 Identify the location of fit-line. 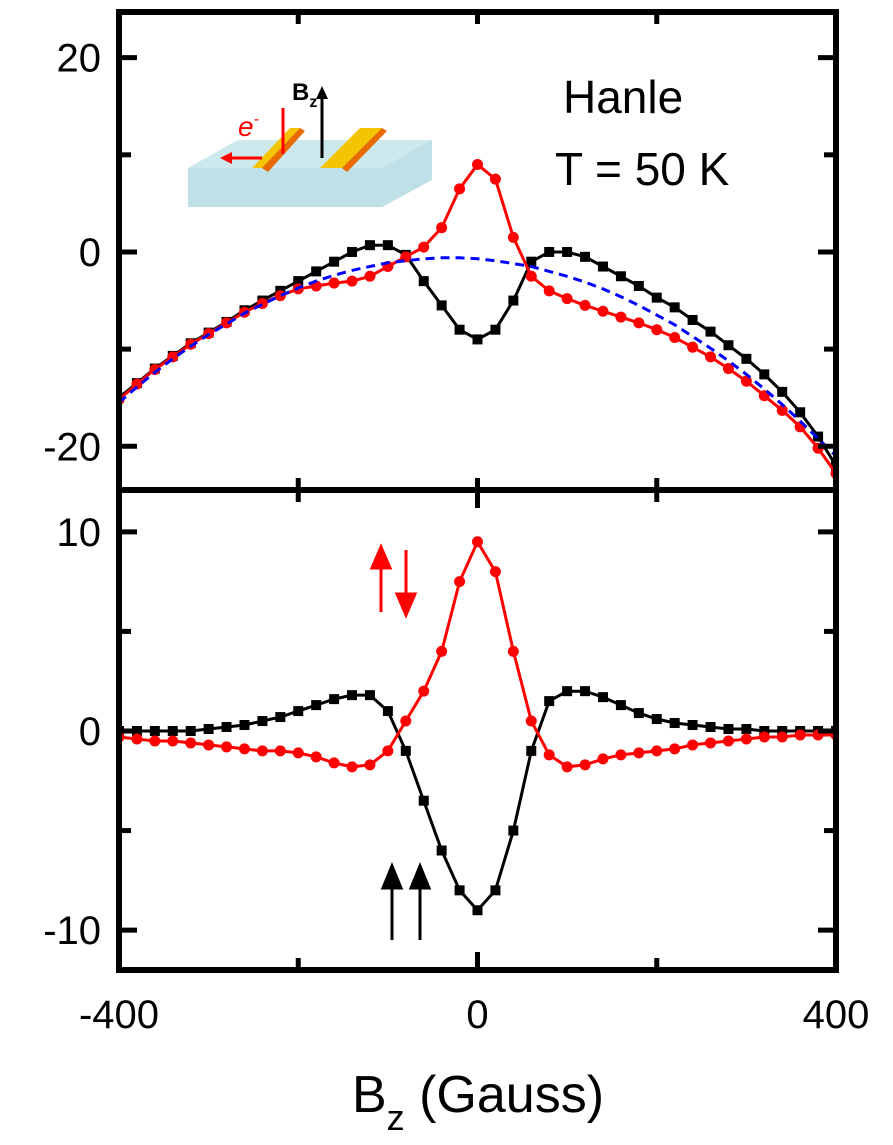
(477, 357).